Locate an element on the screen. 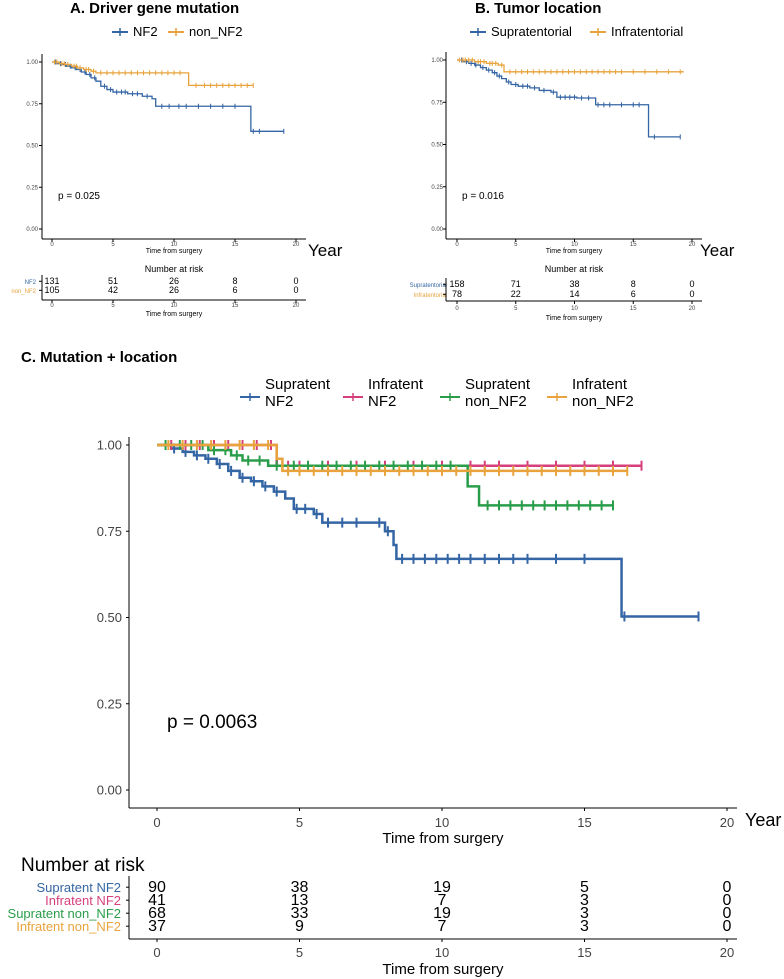  risk-count: 131 is located at coordinates (51, 281).